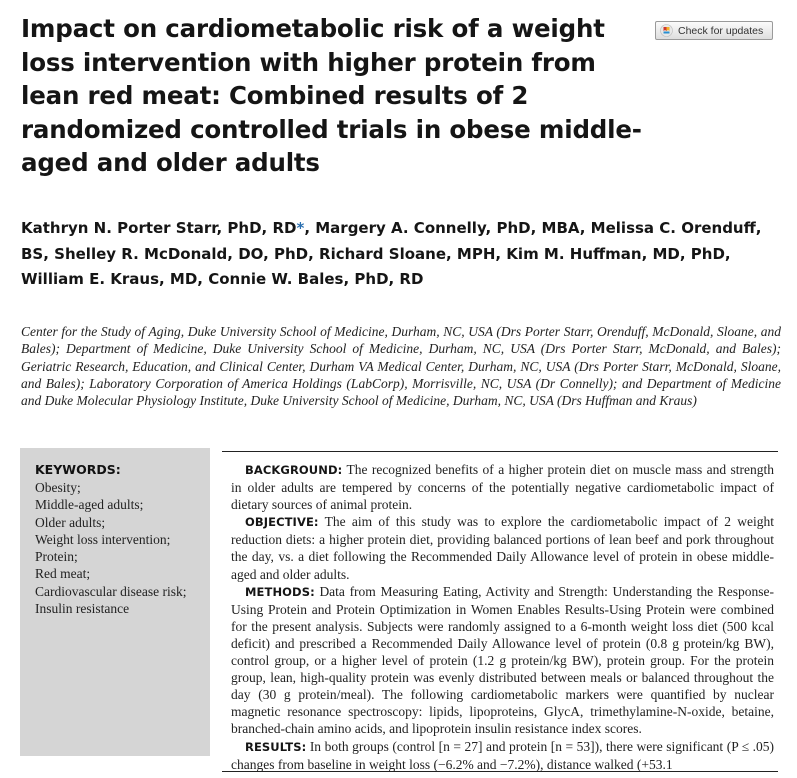 This screenshot has width=797, height=778. Describe the element at coordinates (280, 591) in the screenshot. I see `methods-label: METHODS:` at that location.